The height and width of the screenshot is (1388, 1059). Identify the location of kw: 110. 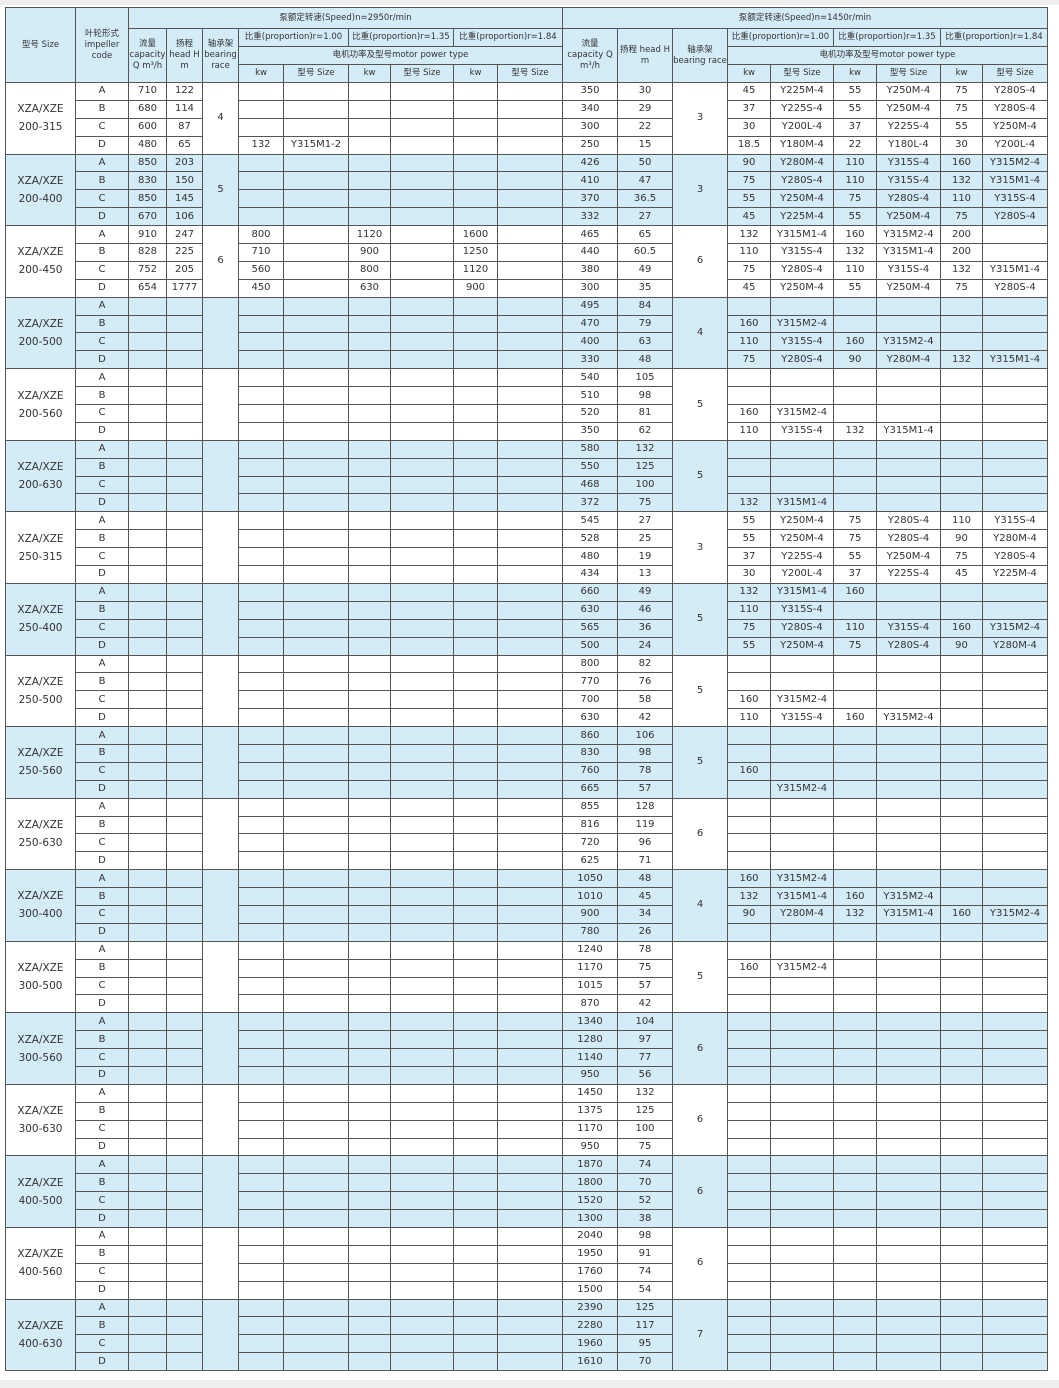
(961, 199).